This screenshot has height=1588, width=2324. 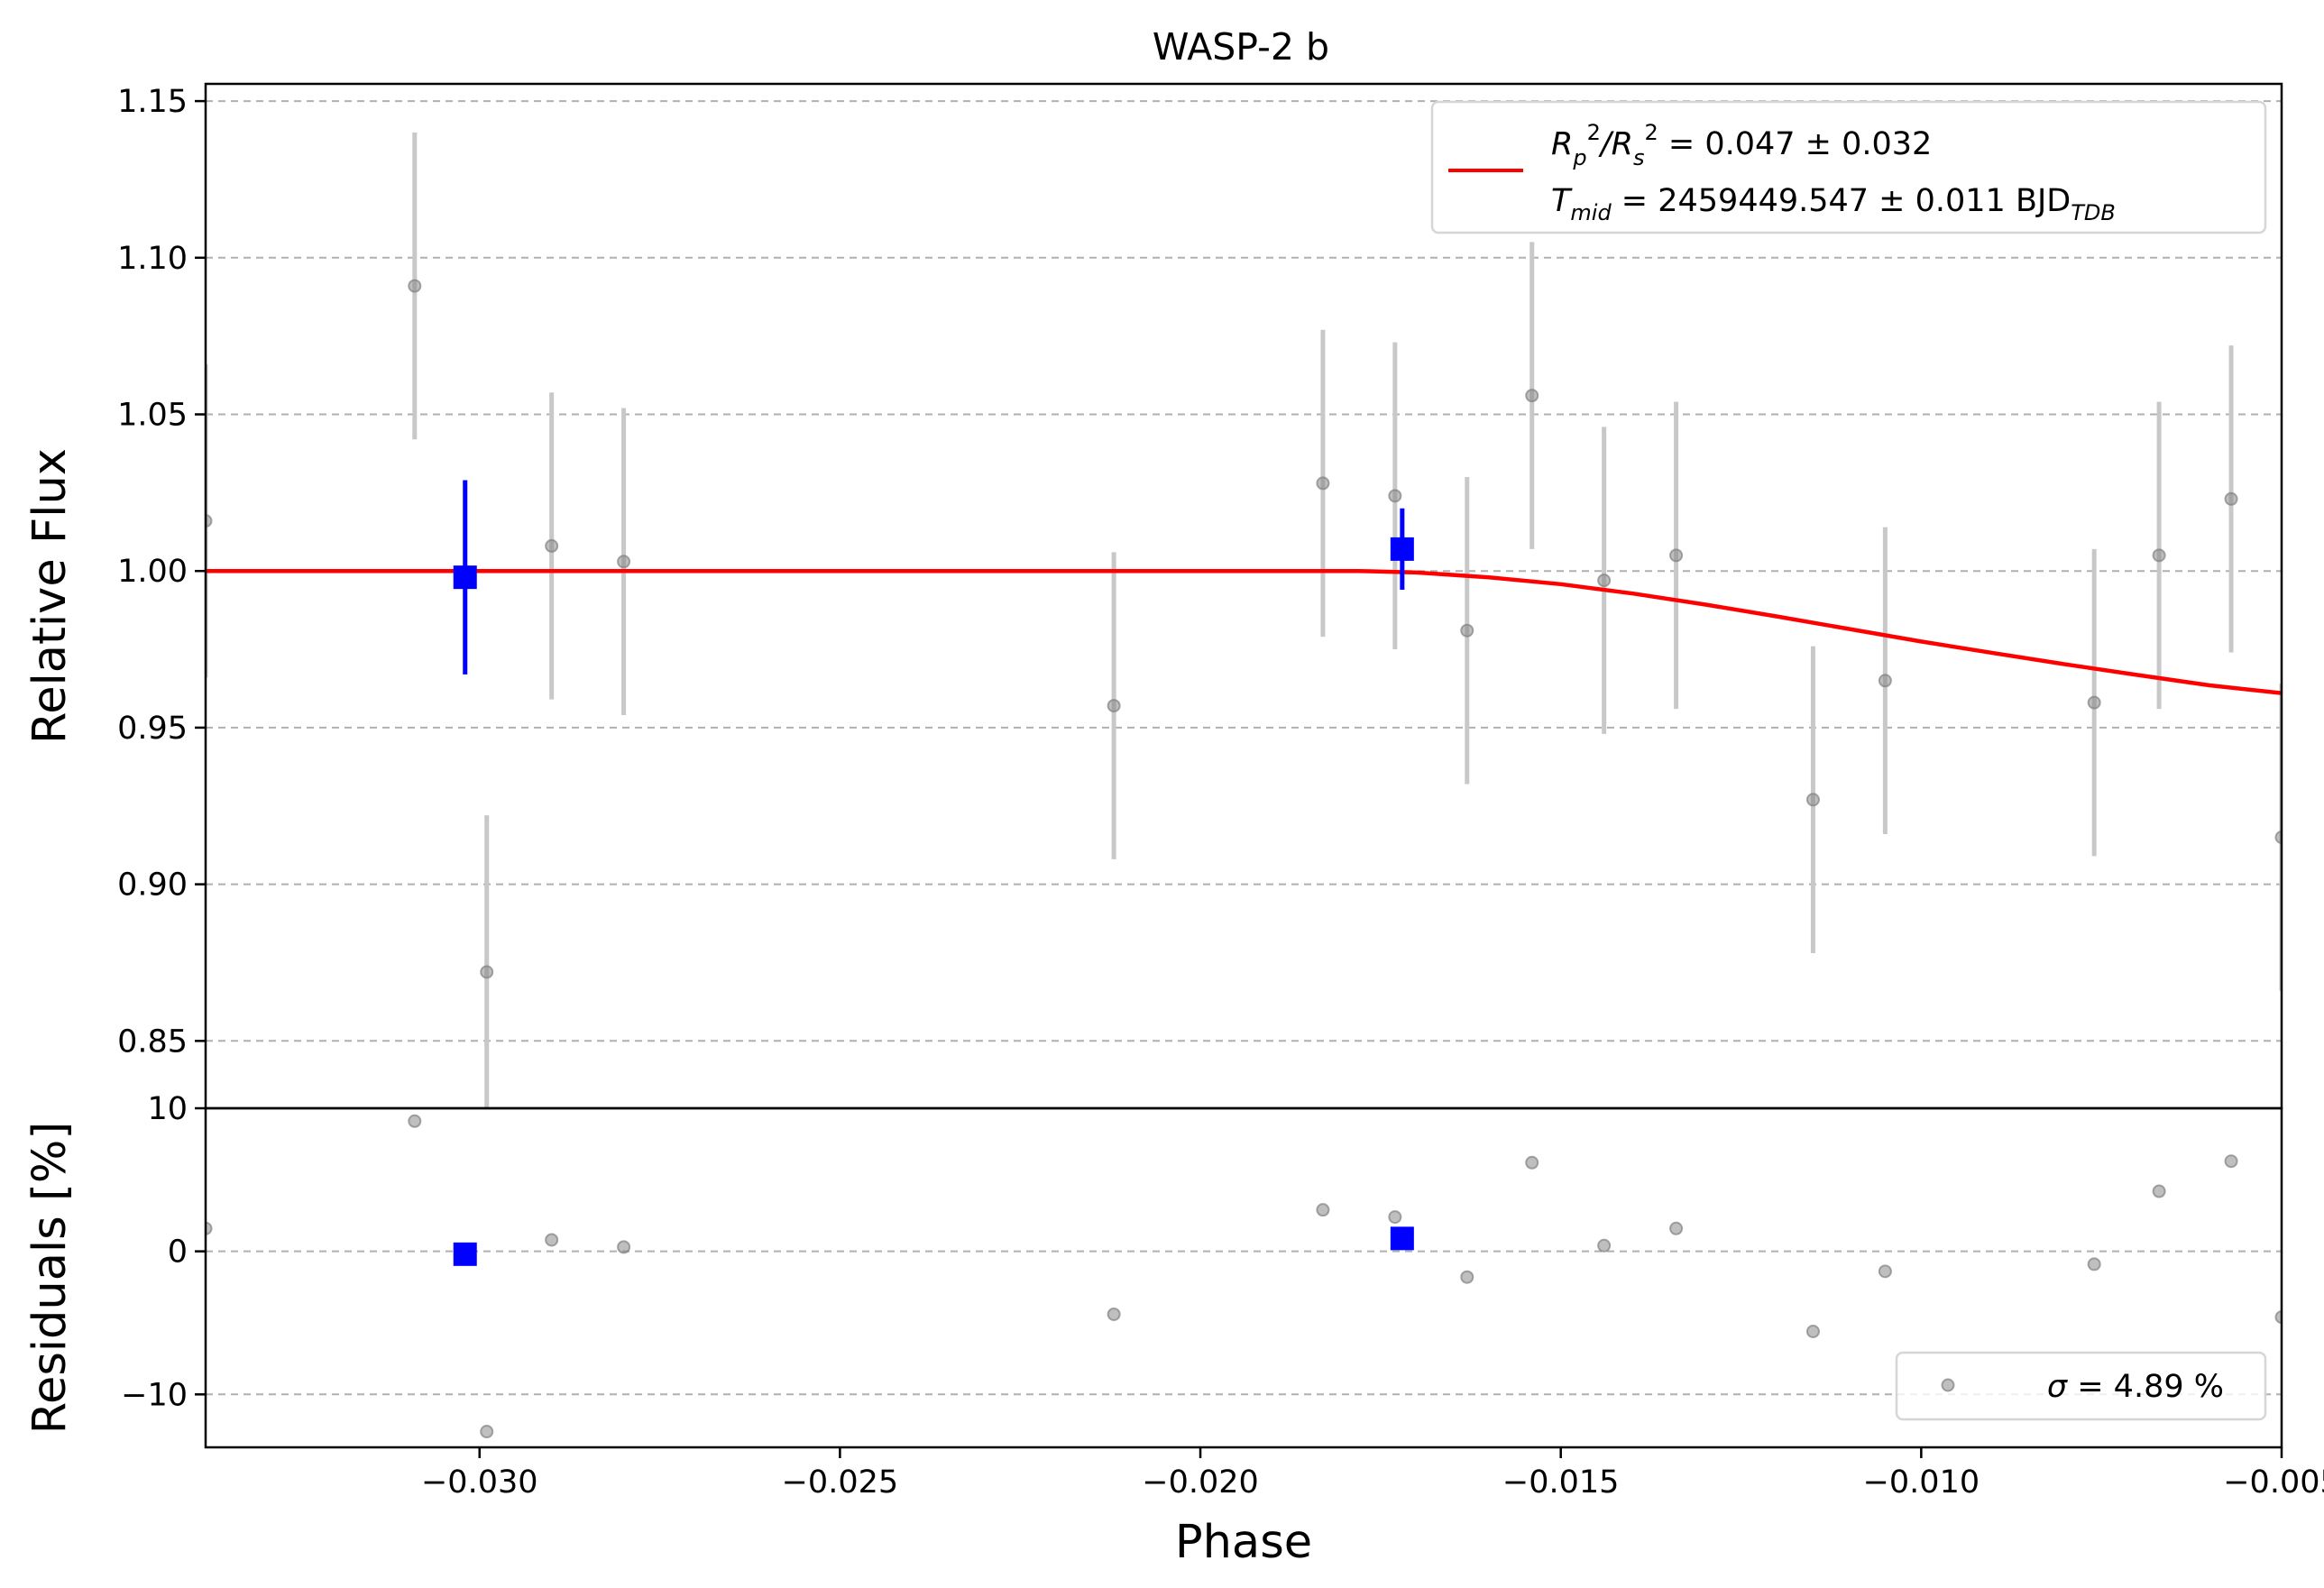 I want to click on model-curve, so click(x=1244, y=632).